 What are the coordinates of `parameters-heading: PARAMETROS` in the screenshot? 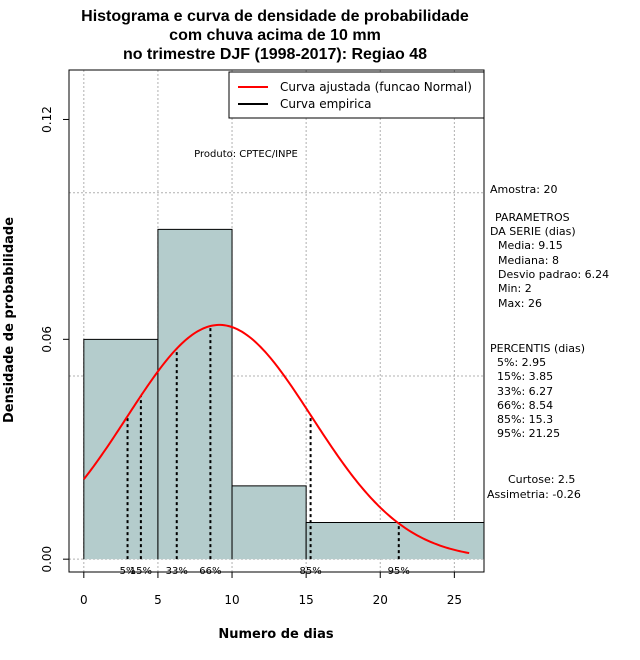 It's located at (532, 217).